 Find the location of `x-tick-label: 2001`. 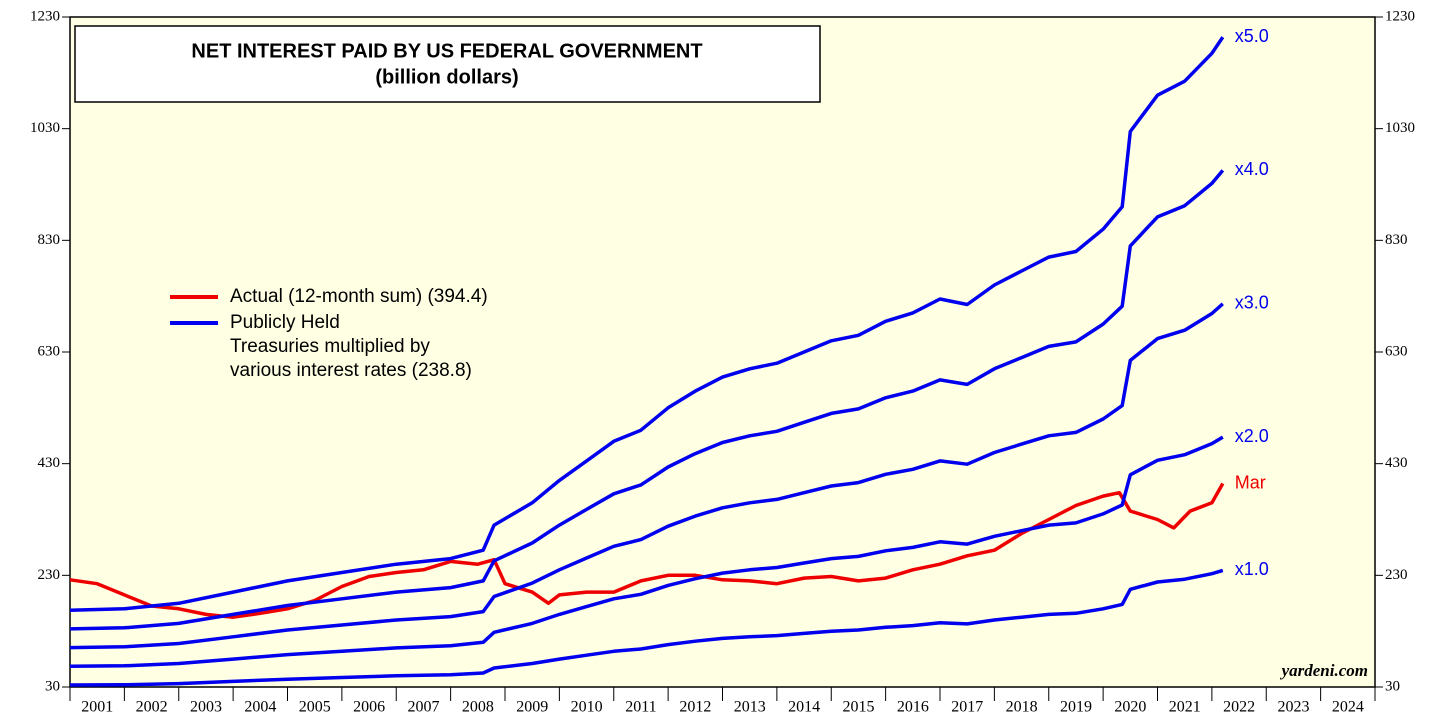

x-tick-label: 2001 is located at coordinates (97, 707).